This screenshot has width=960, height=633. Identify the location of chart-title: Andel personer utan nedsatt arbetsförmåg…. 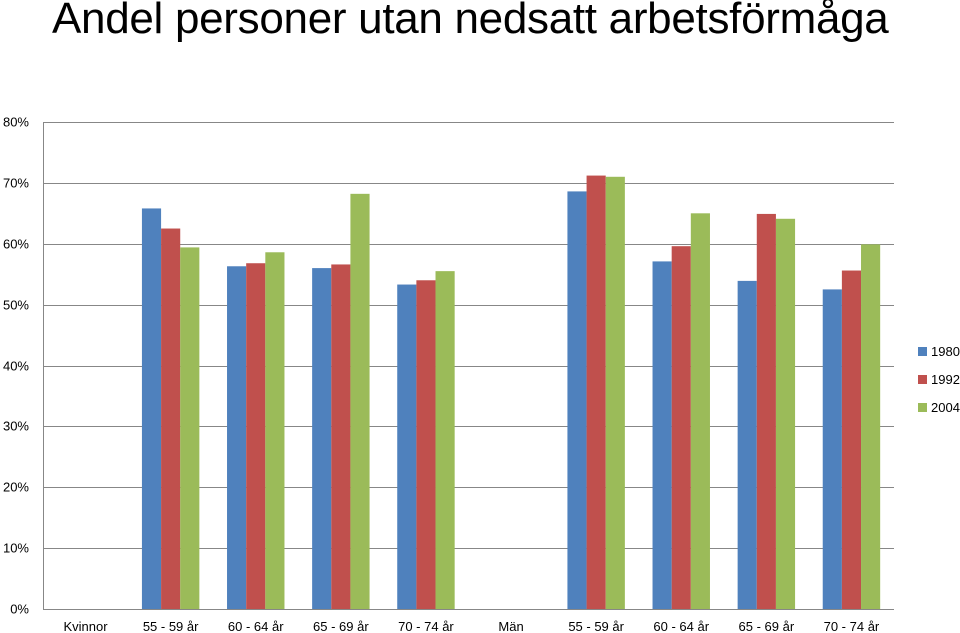
(470, 21).